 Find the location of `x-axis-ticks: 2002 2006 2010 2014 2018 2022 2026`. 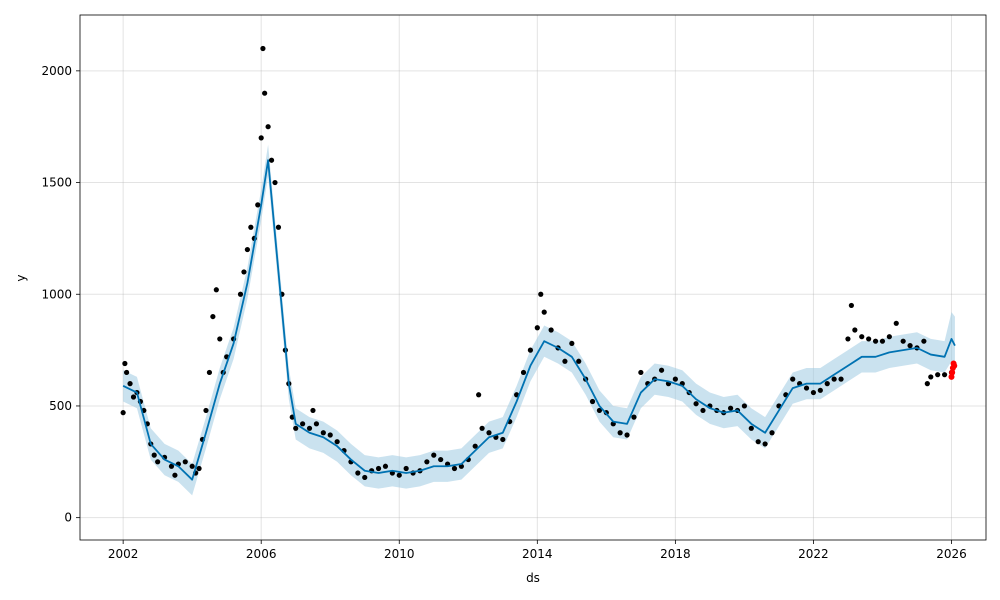

x-axis-ticks: 2002 2006 2010 2014 2018 2022 2026 is located at coordinates (537, 550).